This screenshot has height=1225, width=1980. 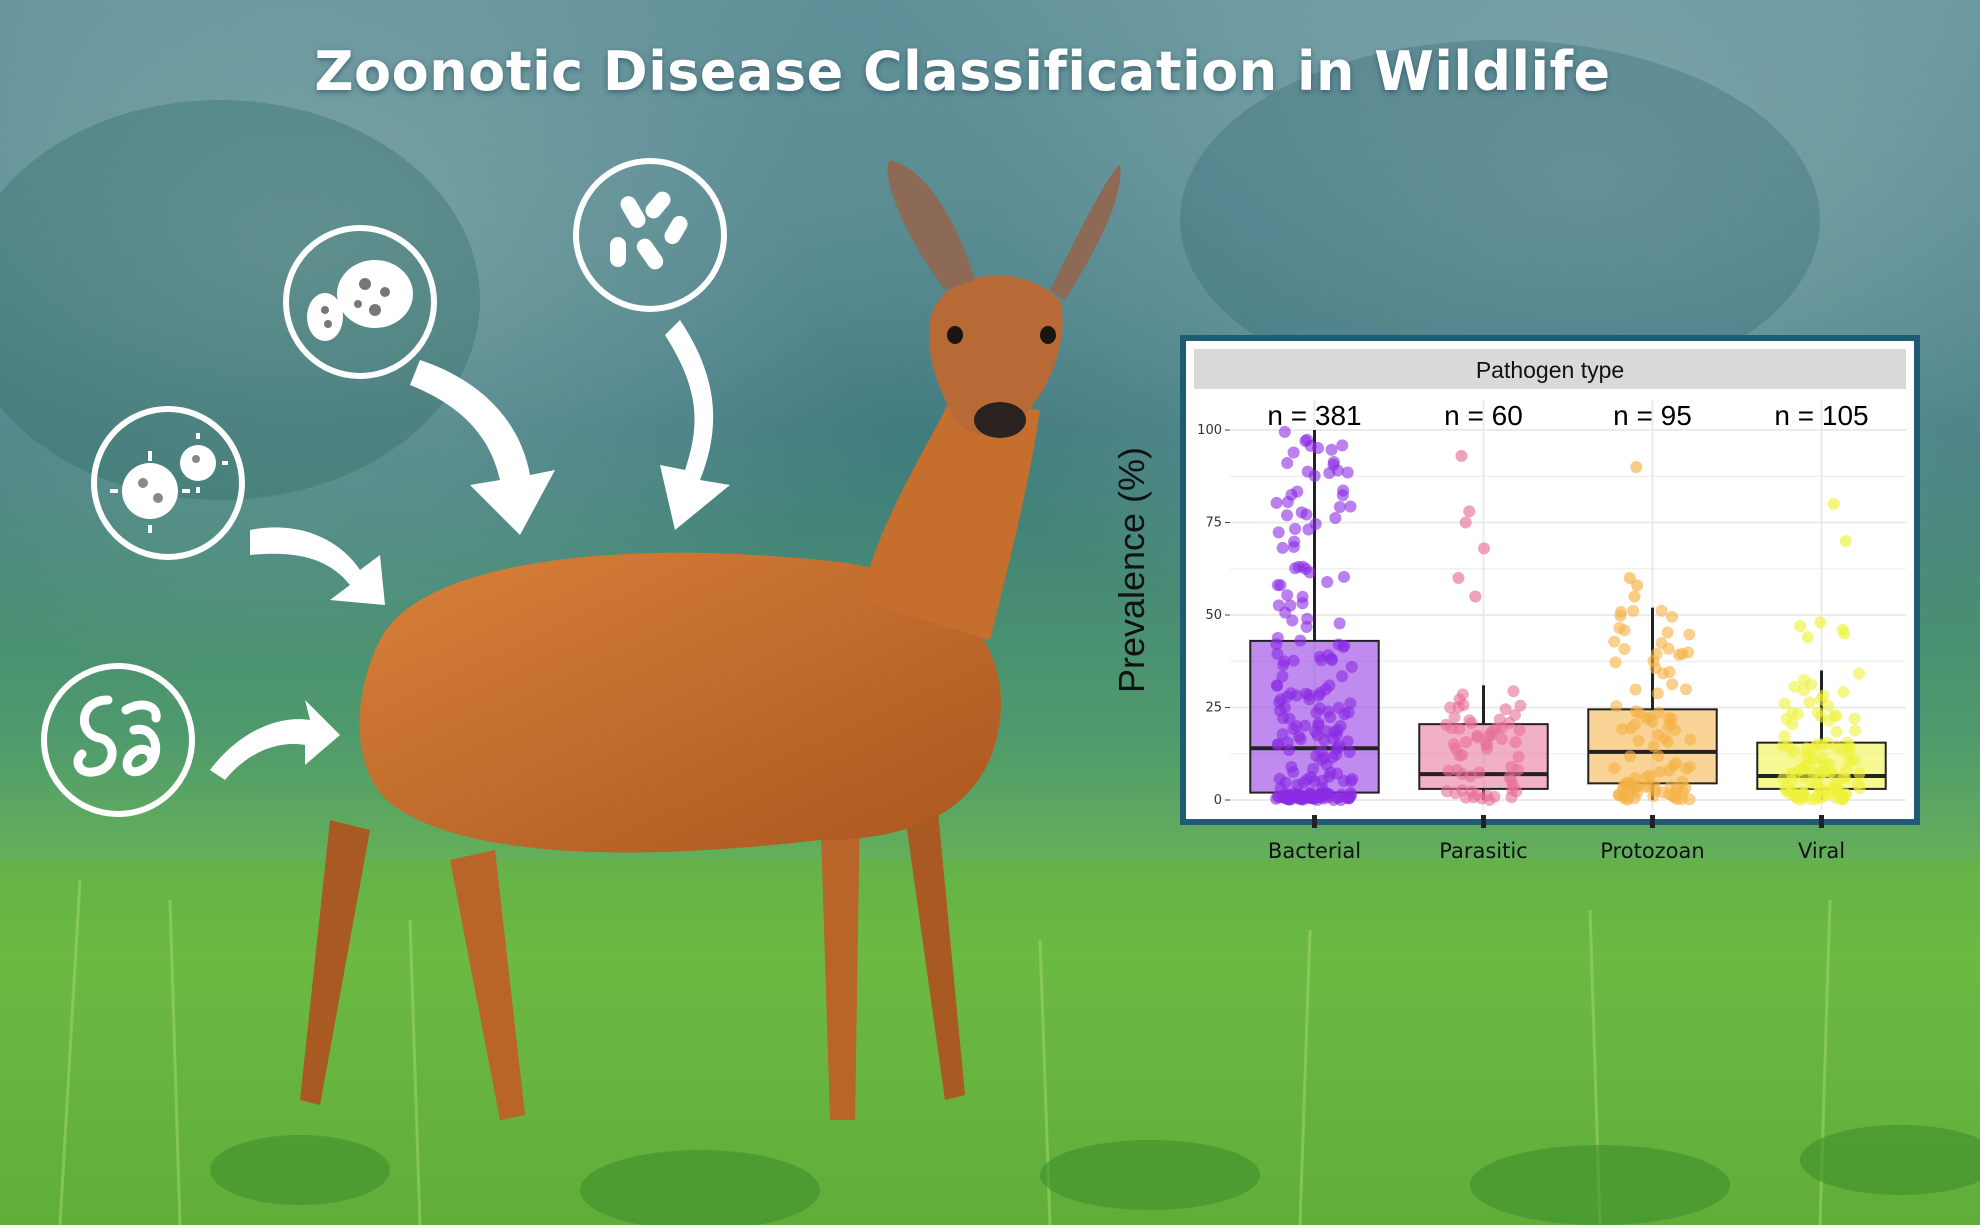 I want to click on facet-strip, so click(x=1550, y=369).